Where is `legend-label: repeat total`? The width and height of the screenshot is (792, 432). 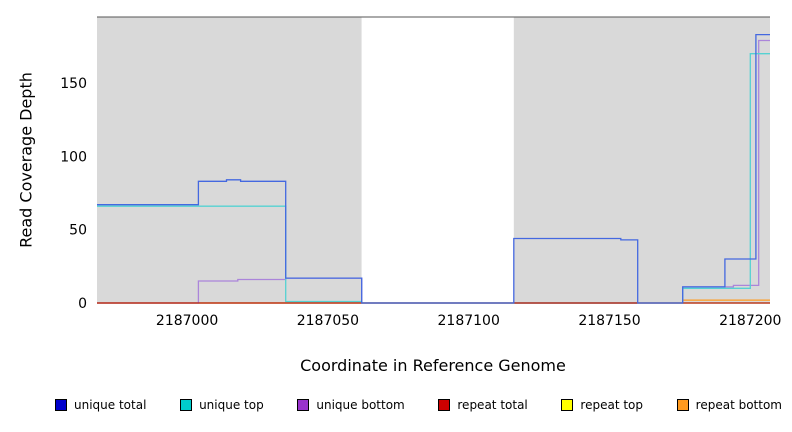 legend-label: repeat total is located at coordinates (492, 405).